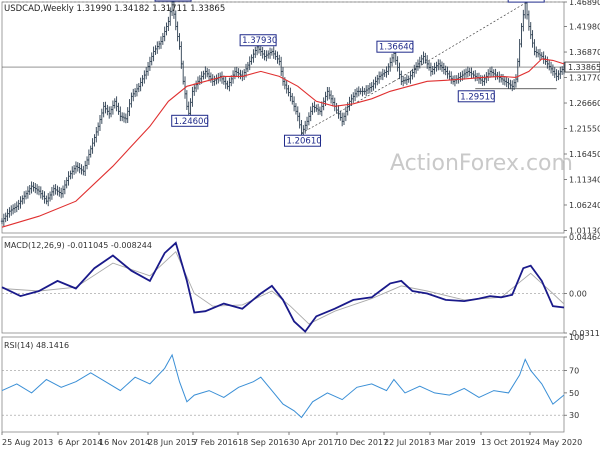 The width and height of the screenshot is (600, 450). Describe the element at coordinates (584, 103) in the screenshot. I see `price-y-tick-label: 1.26660` at that location.